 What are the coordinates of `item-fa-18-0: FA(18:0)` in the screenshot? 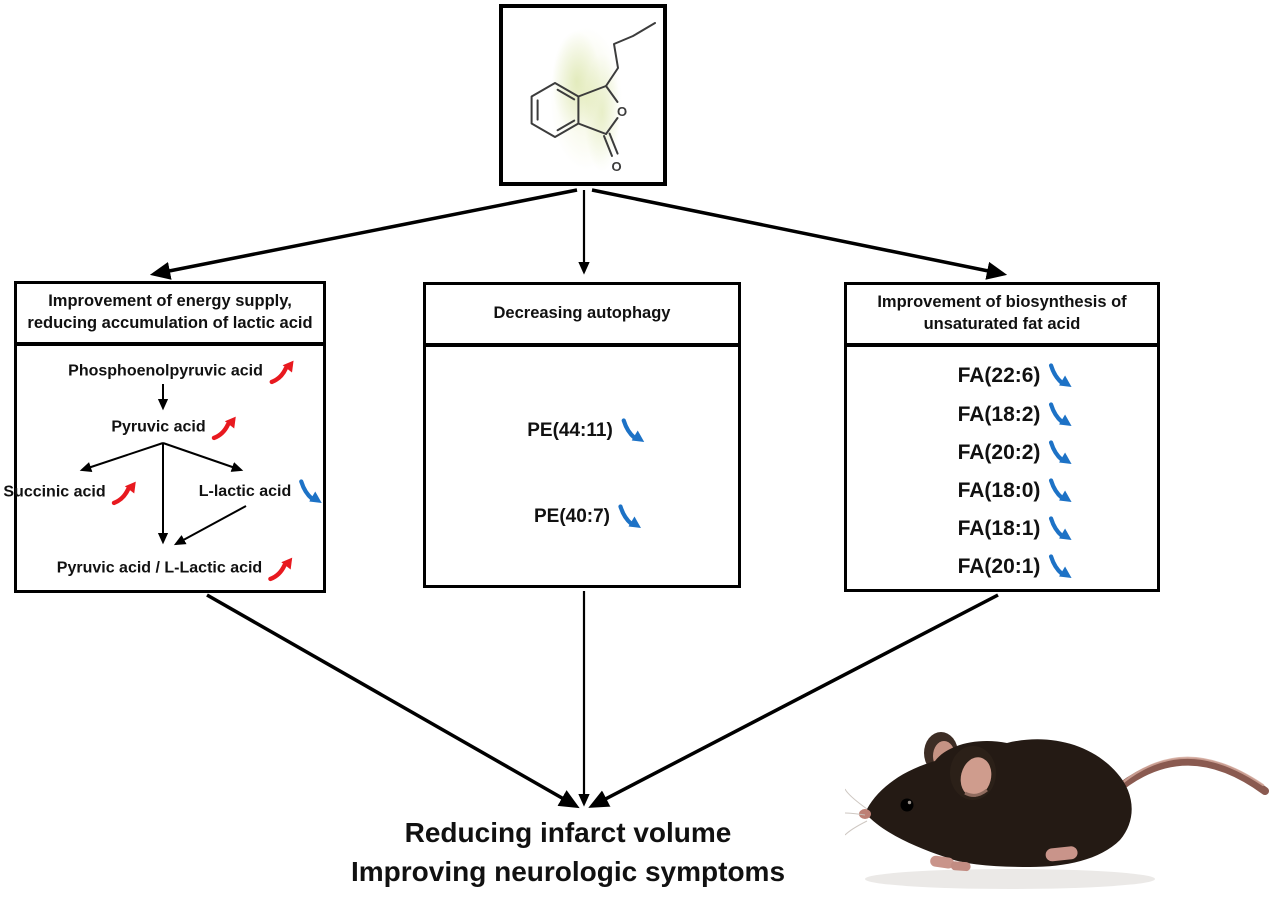 It's located at (1015, 491).